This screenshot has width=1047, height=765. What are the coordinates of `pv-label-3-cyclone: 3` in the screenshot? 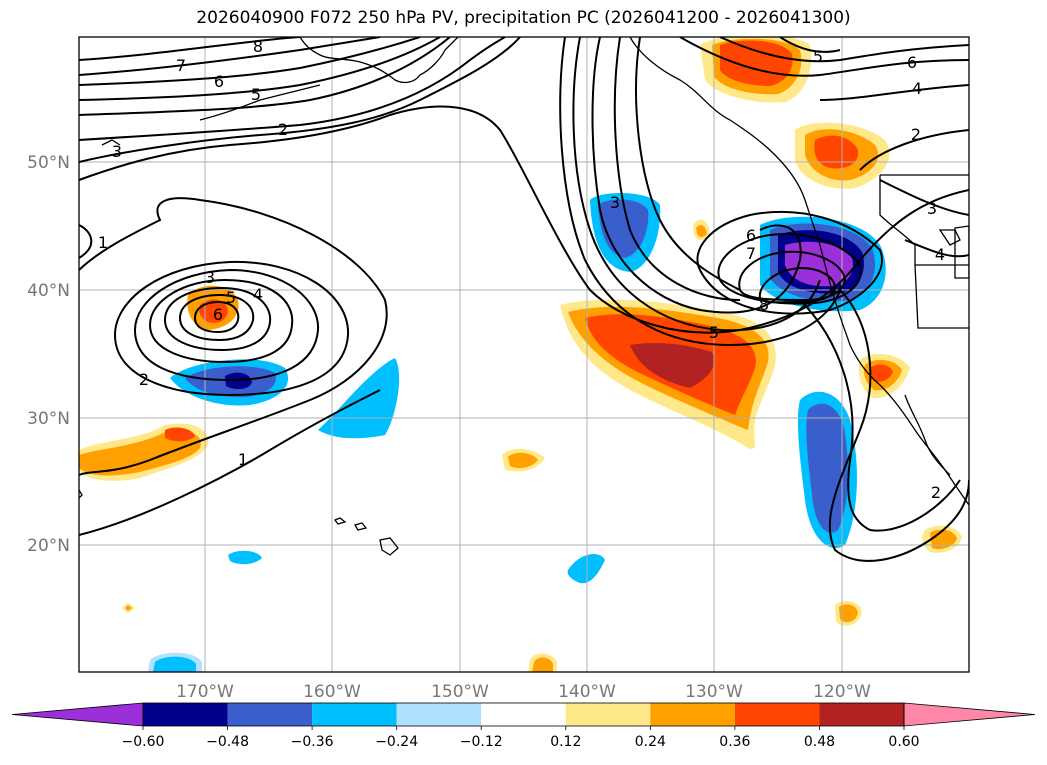 It's located at (210, 277).